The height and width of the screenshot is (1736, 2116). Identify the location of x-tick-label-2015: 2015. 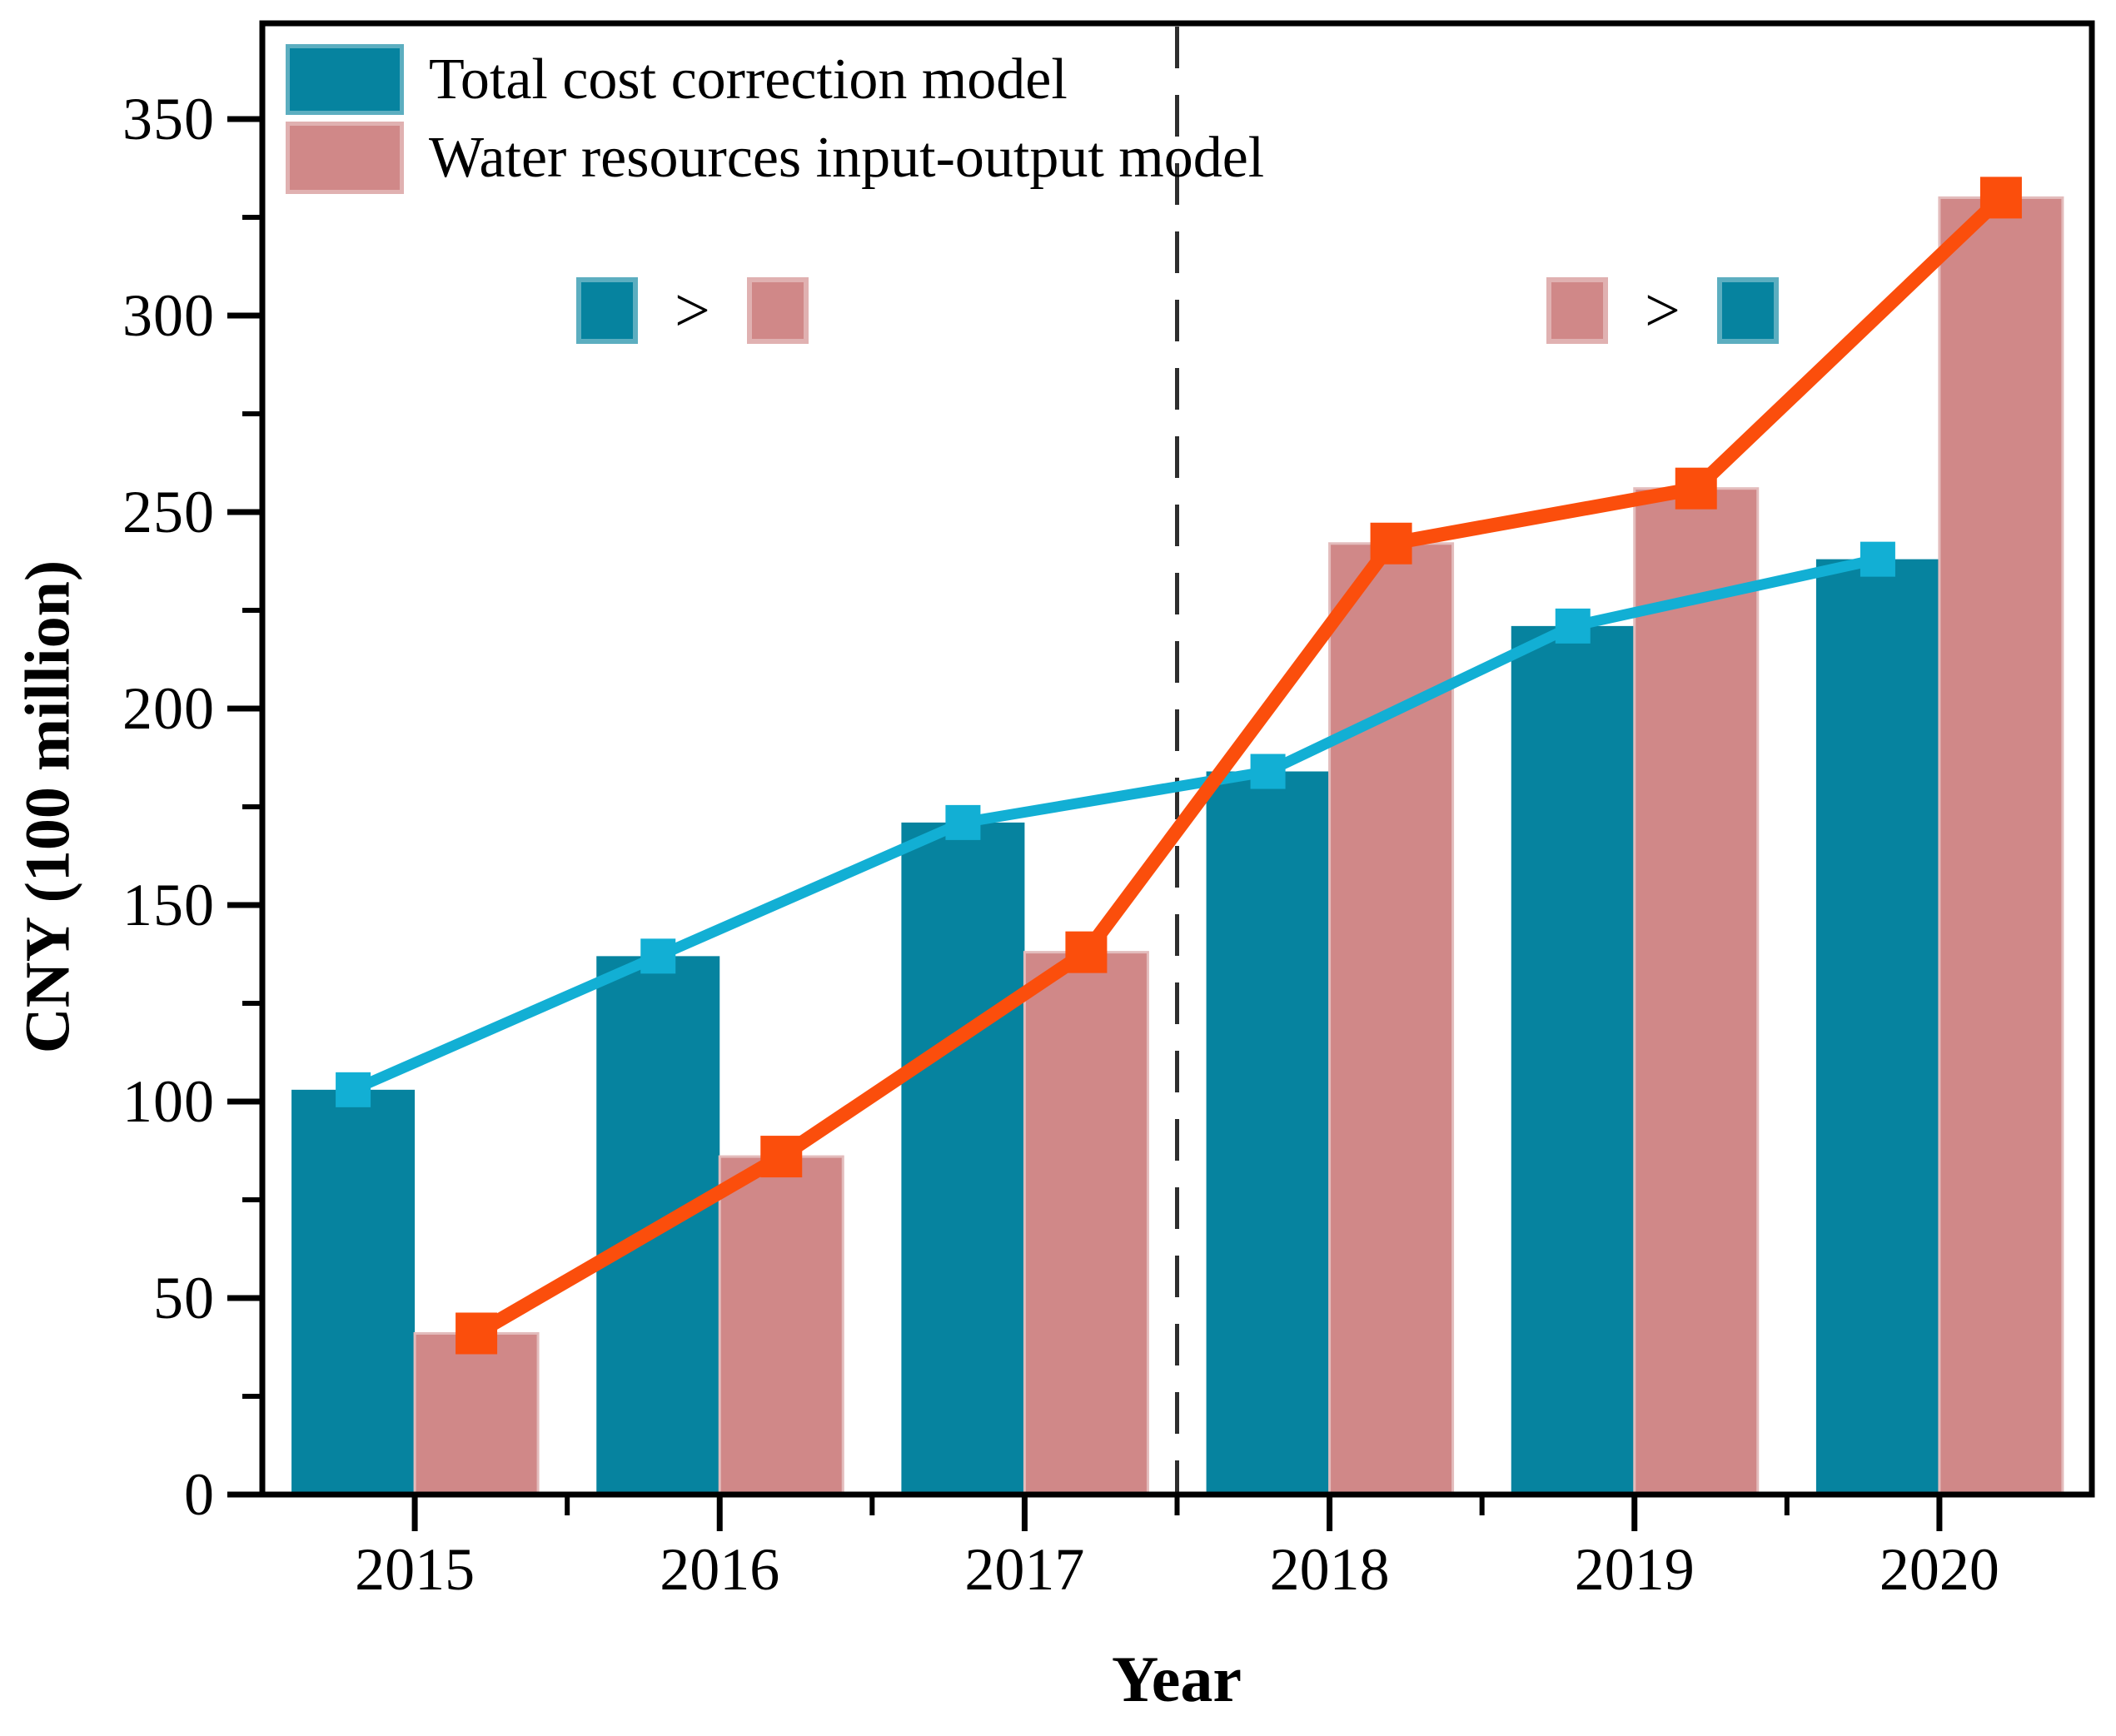
(415, 1569).